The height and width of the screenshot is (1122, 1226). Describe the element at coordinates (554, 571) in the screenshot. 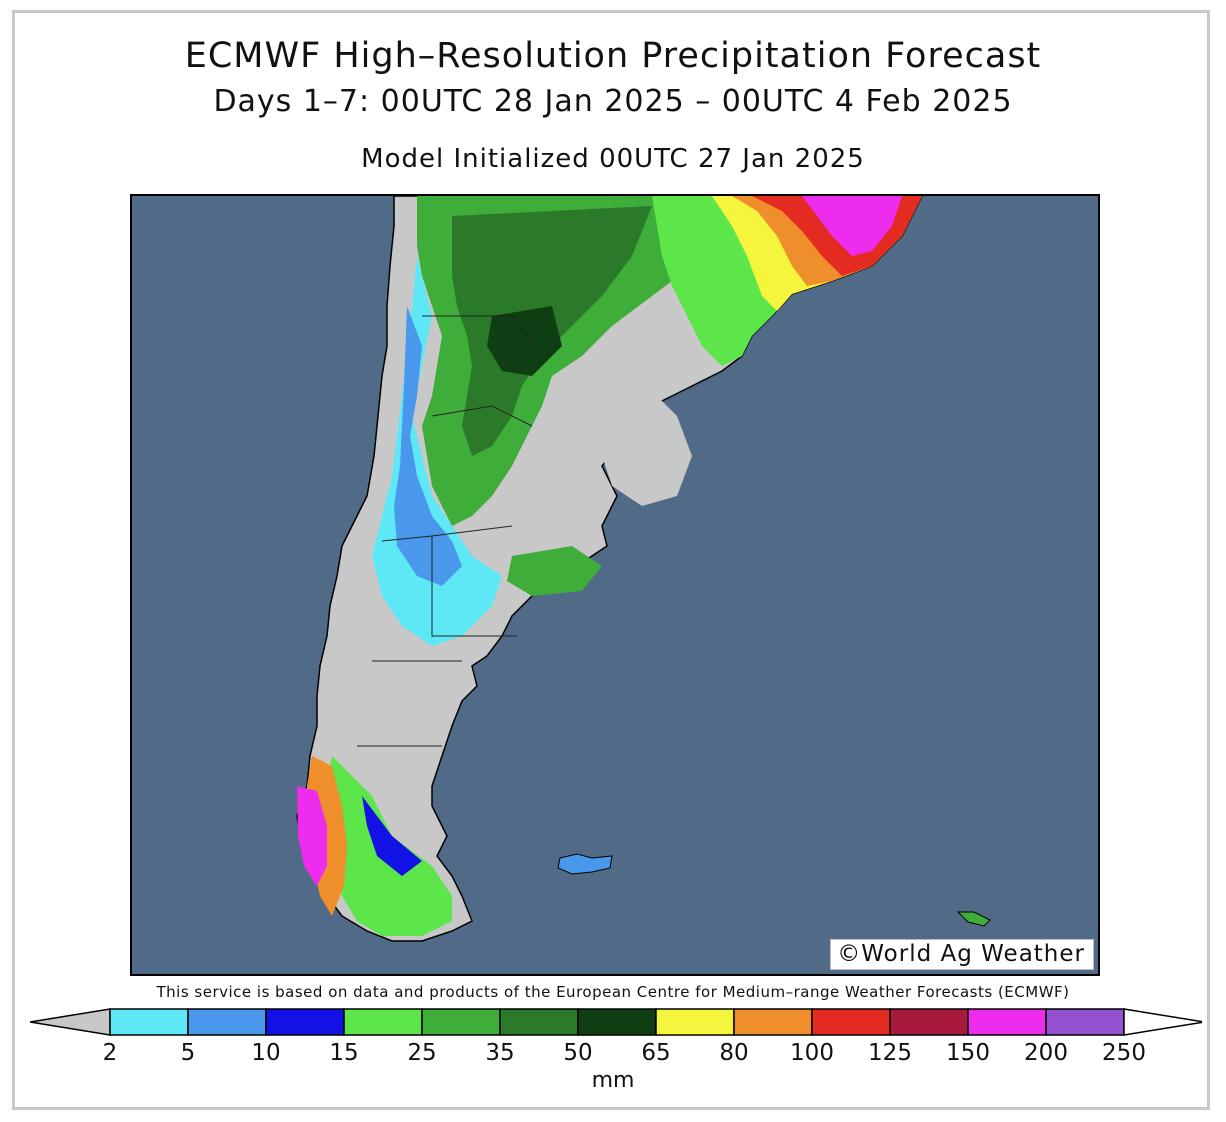

I see `rain-zone-coast` at that location.